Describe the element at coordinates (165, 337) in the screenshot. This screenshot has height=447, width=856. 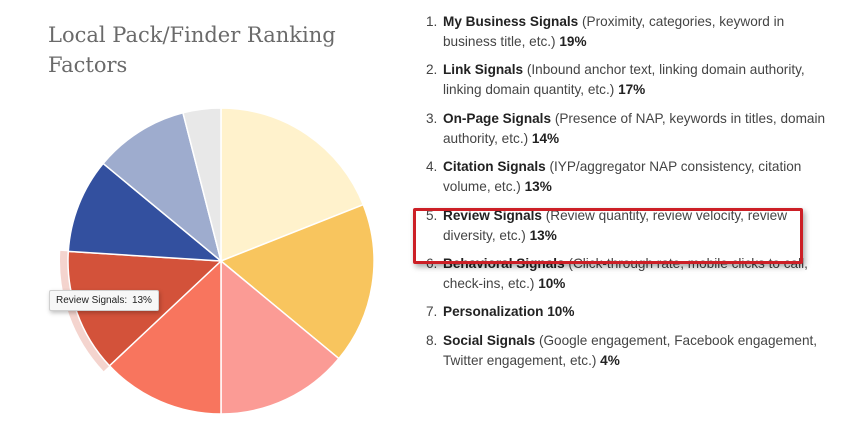
I see `pie-slice-citation-signals` at that location.